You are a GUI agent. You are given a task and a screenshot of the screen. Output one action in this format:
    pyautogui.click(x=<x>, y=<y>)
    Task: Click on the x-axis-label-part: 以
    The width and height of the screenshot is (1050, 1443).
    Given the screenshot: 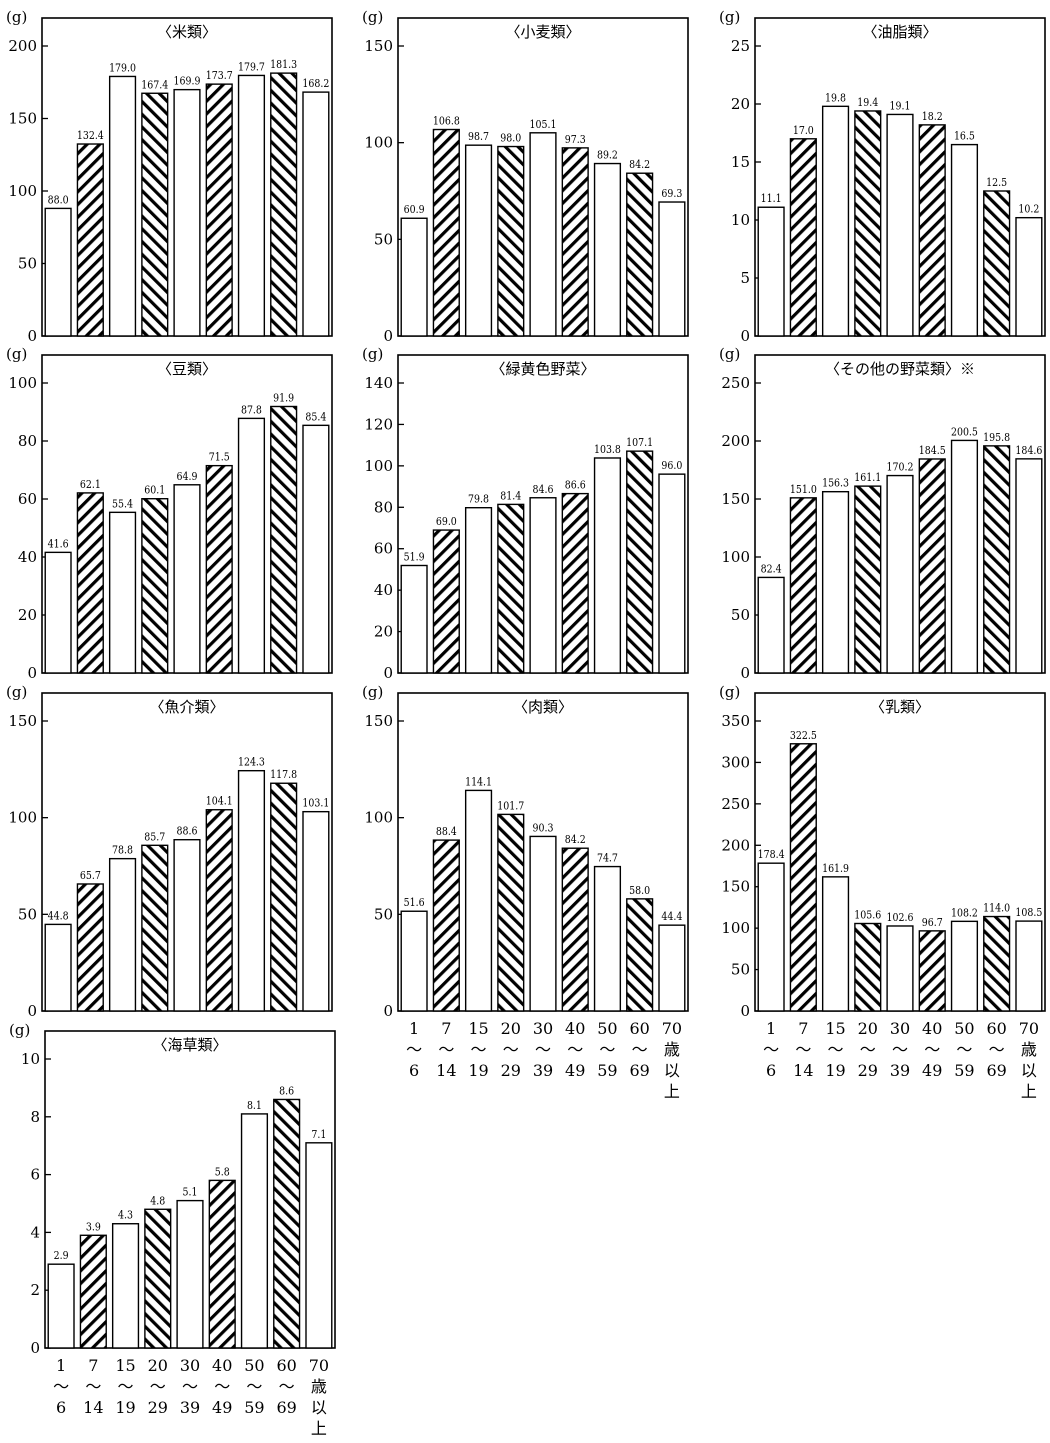 What is the action you would take?
    pyautogui.click(x=672, y=1070)
    